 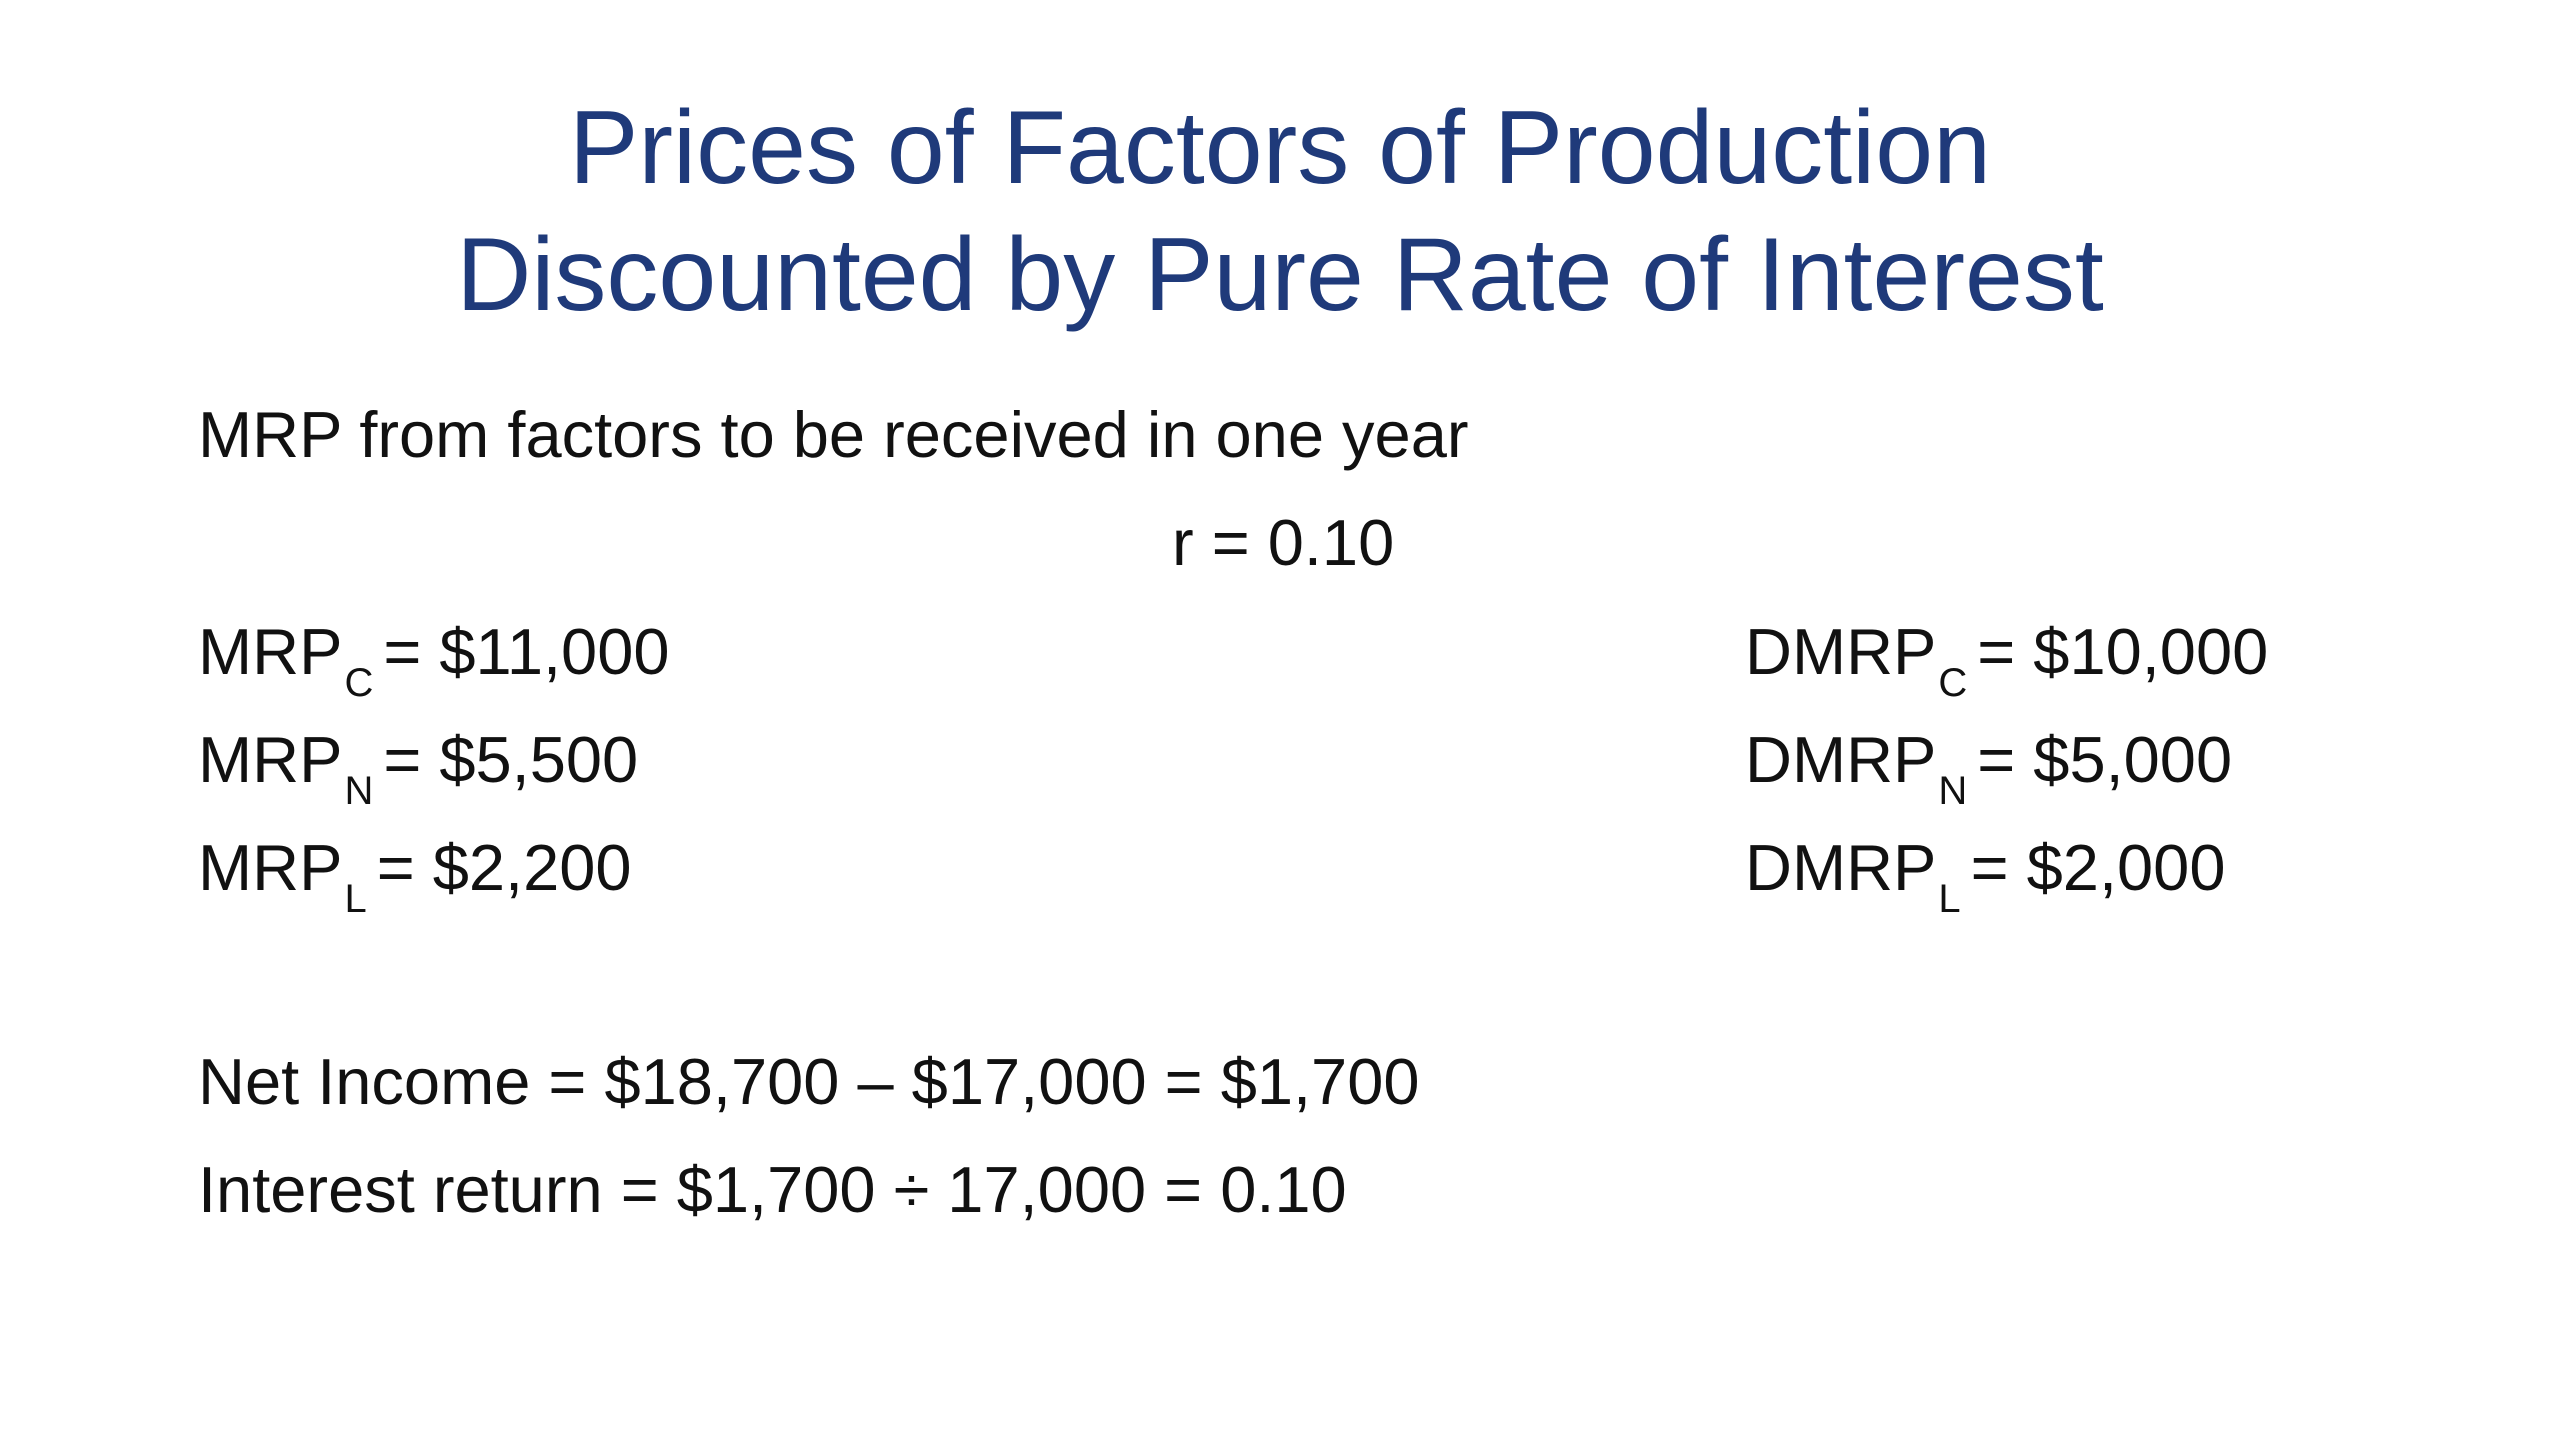 What do you see at coordinates (1953, 683) in the screenshot?
I see `dmrp-capital-subscript: C` at bounding box center [1953, 683].